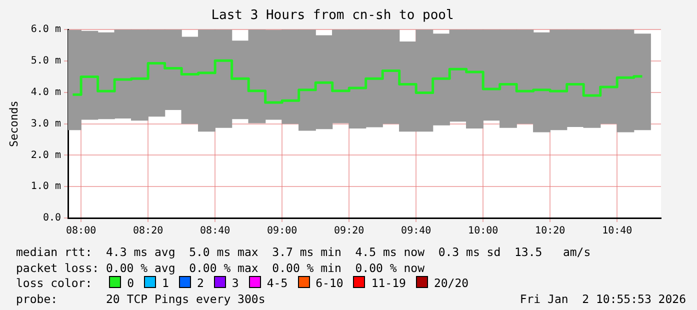 The image size is (697, 310). I want to click on x-tick-label: 09:00, so click(282, 231).